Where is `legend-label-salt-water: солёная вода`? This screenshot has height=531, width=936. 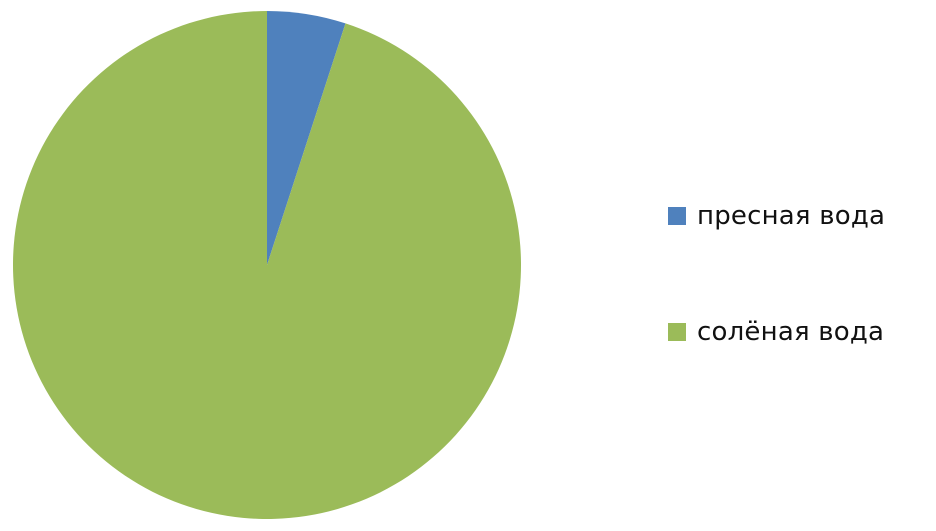 legend-label-salt-water: солёная вода is located at coordinates (791, 332).